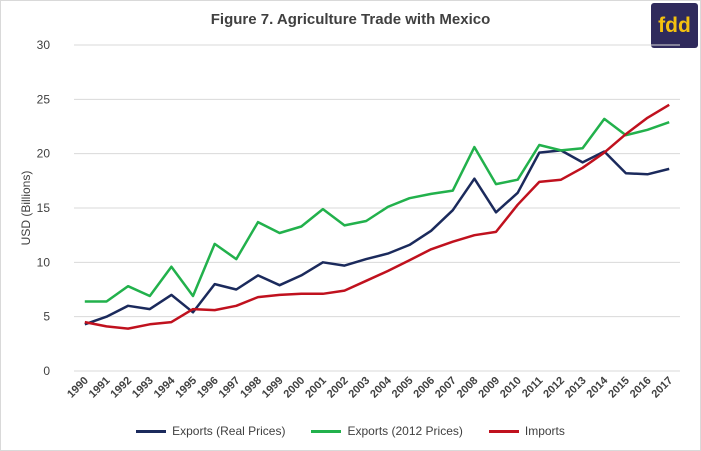 The image size is (701, 451). I want to click on x-tick-label: 2013, so click(576, 388).